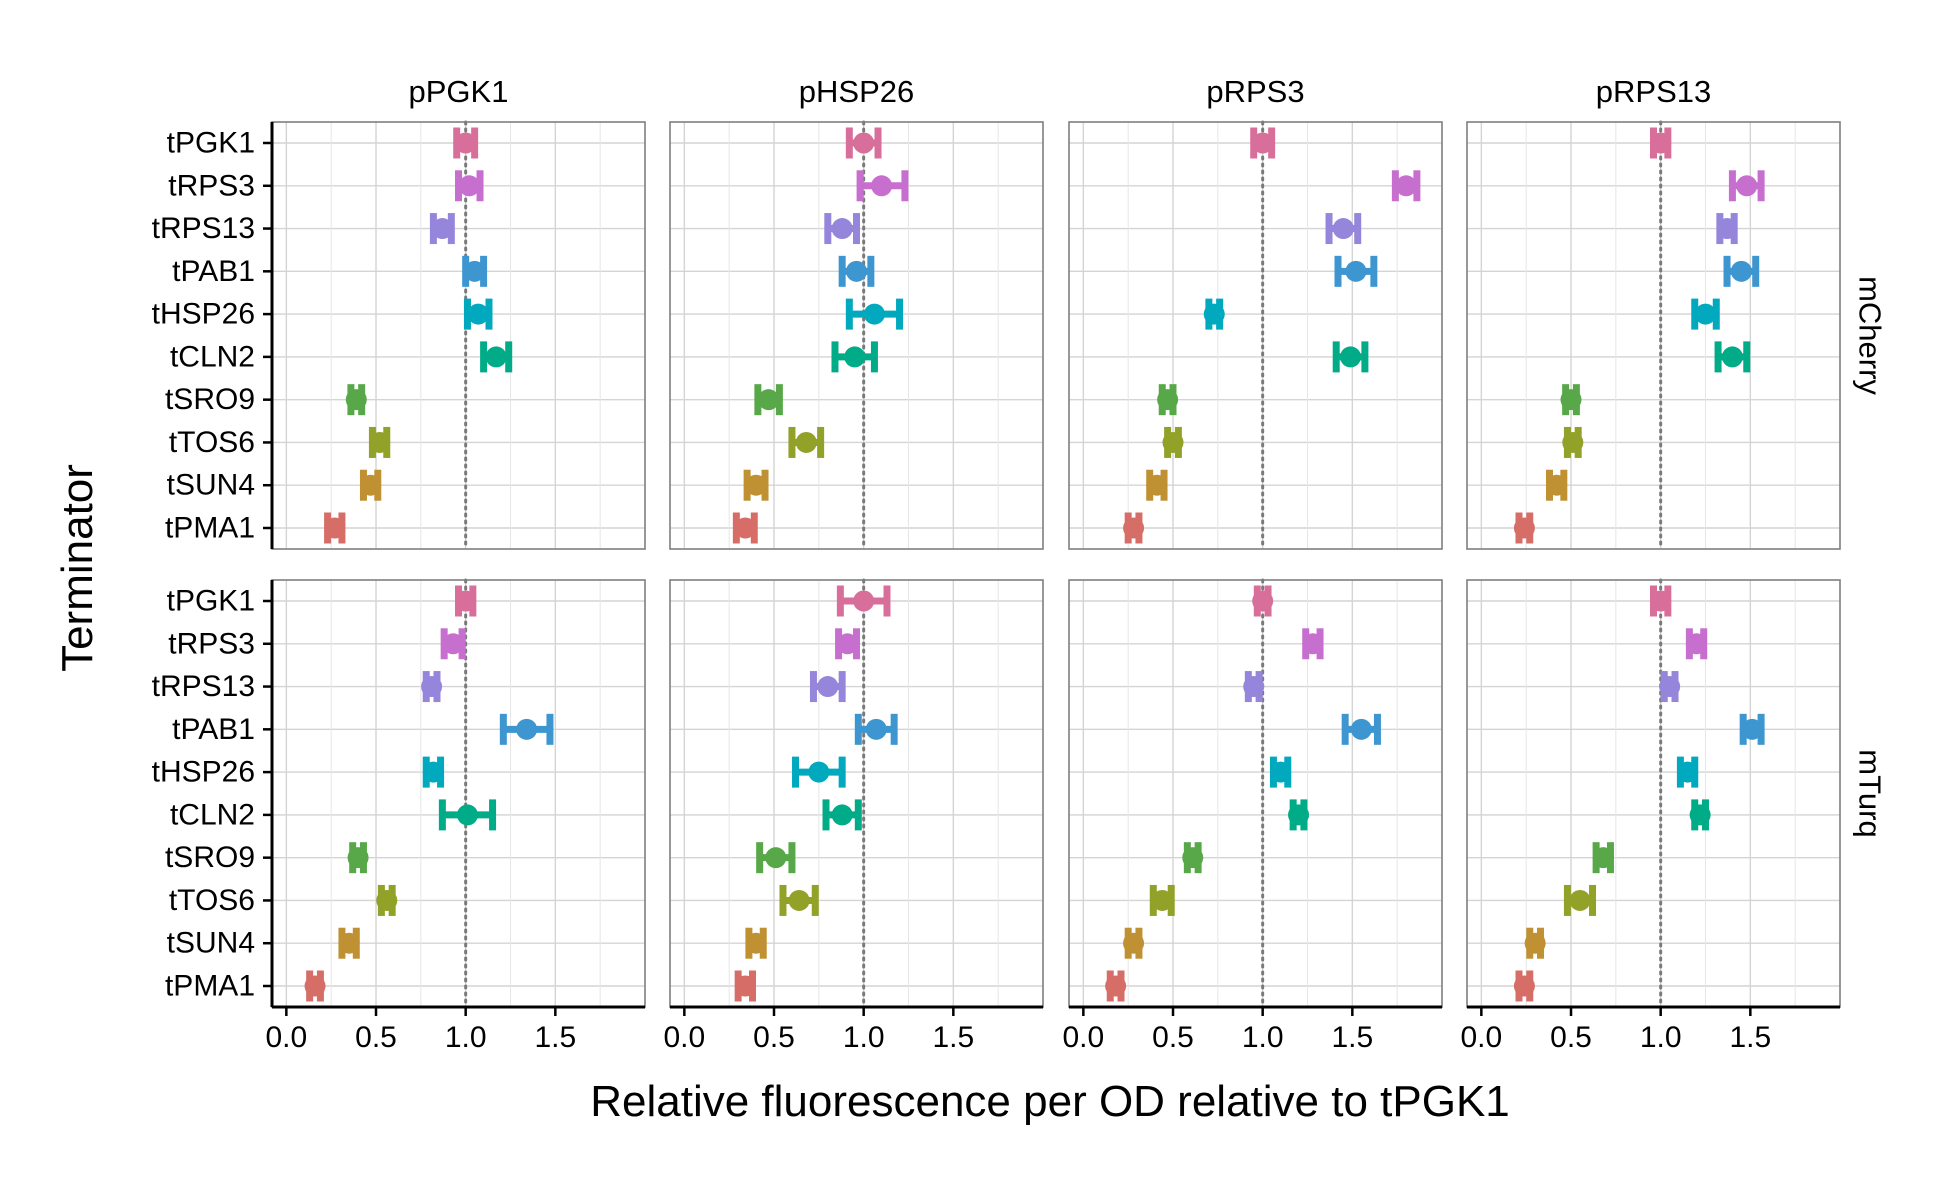 This screenshot has width=1948, height=1181. Describe the element at coordinates (77, 568) in the screenshot. I see `y-axis-title: Terminator` at that location.